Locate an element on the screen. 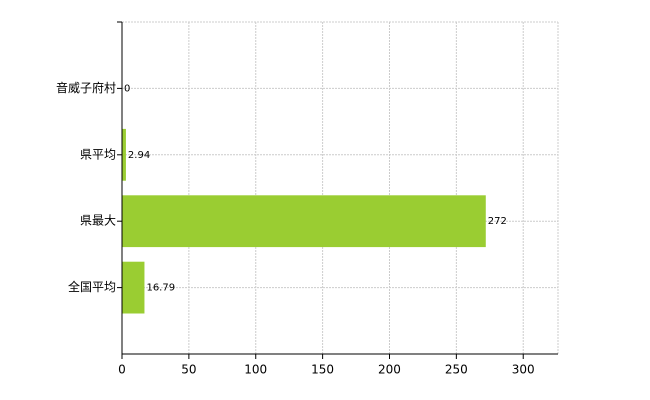 This screenshot has height=400, width=650. value-label: 0 is located at coordinates (127, 88).